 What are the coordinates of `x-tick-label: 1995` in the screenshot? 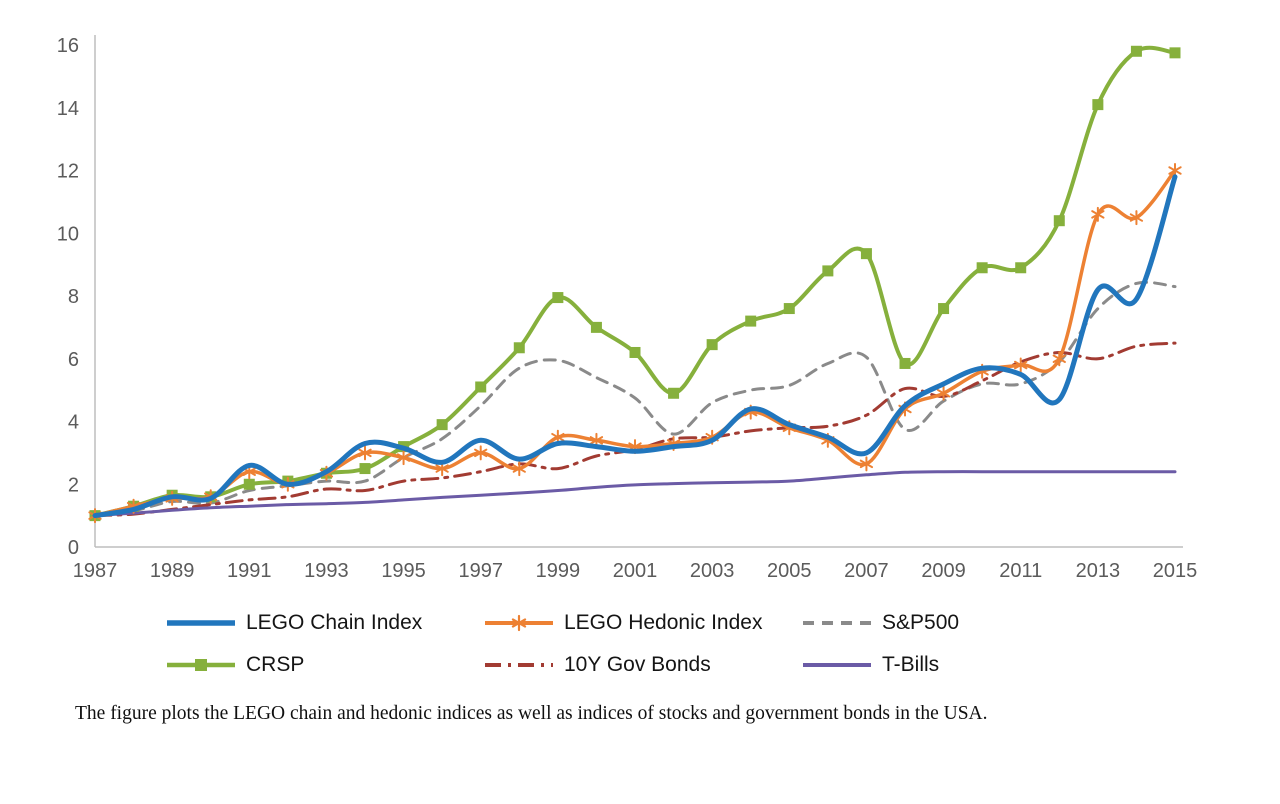 It's located at (403, 571).